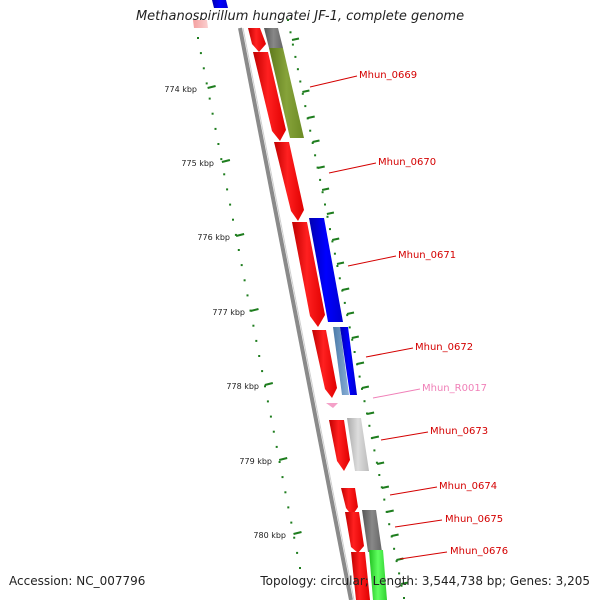  What do you see at coordinates (197, 163) in the screenshot?
I see `kbp-label: 775 kbp` at bounding box center [197, 163].